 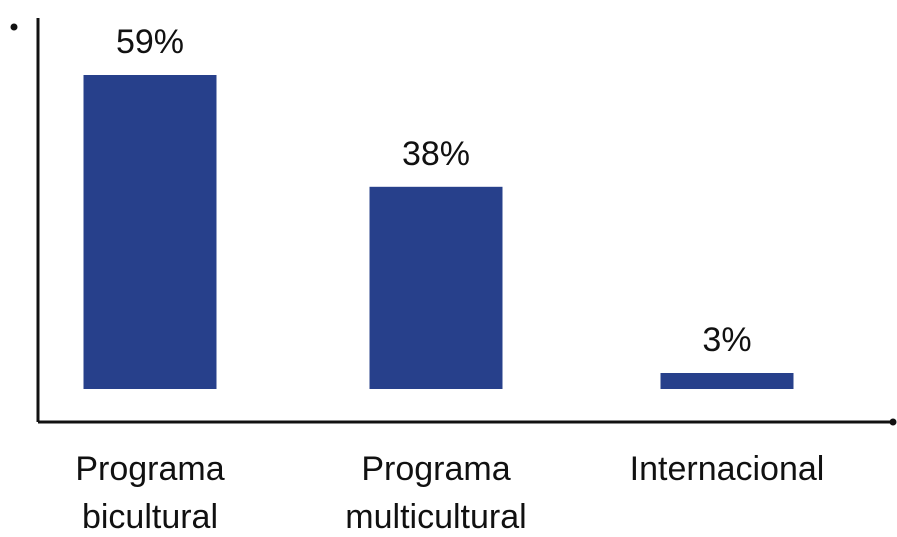 What do you see at coordinates (435, 517) in the screenshot?
I see `category-label-2-line-2: multicultural` at bounding box center [435, 517].